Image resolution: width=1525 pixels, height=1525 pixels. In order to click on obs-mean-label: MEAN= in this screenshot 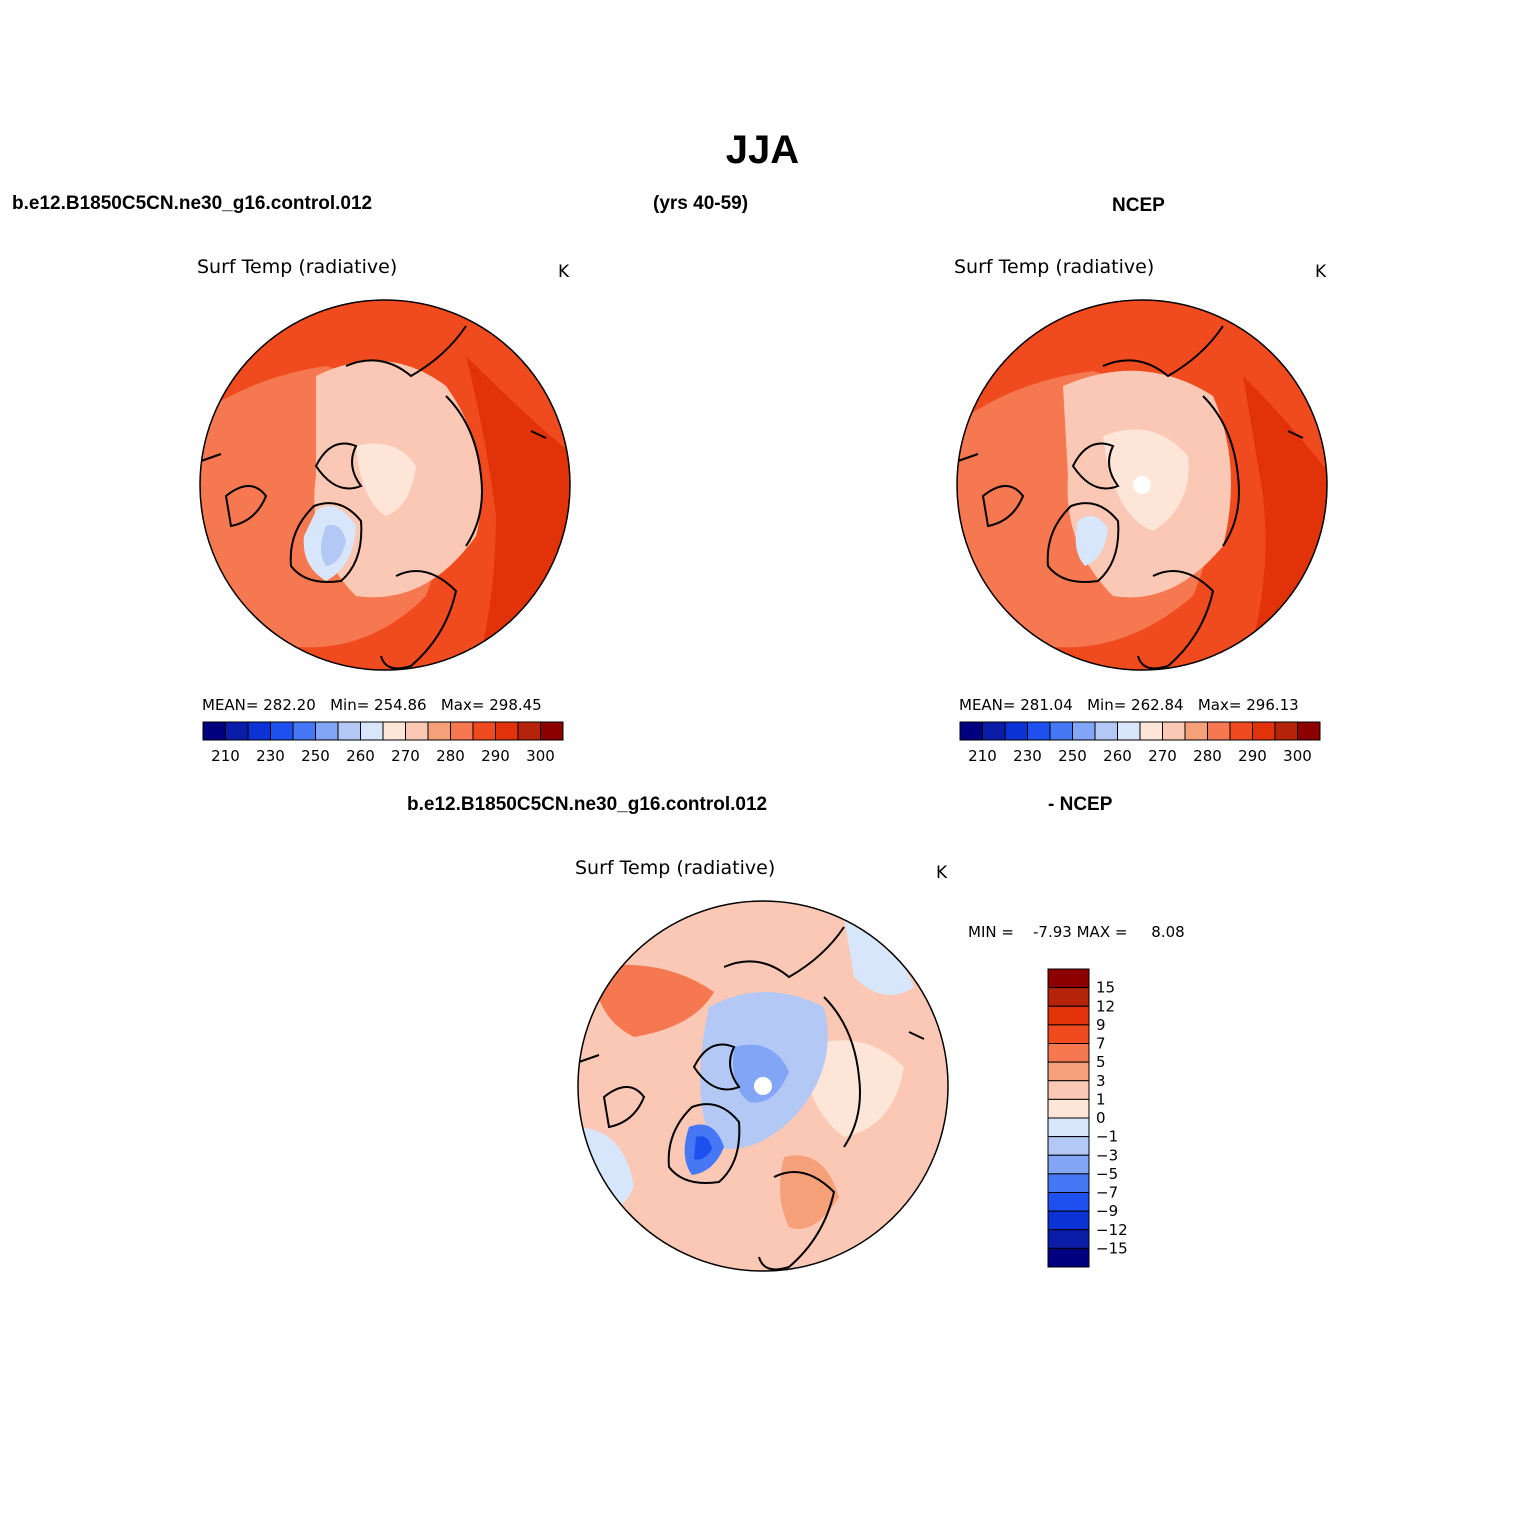, I will do `click(987, 705)`.